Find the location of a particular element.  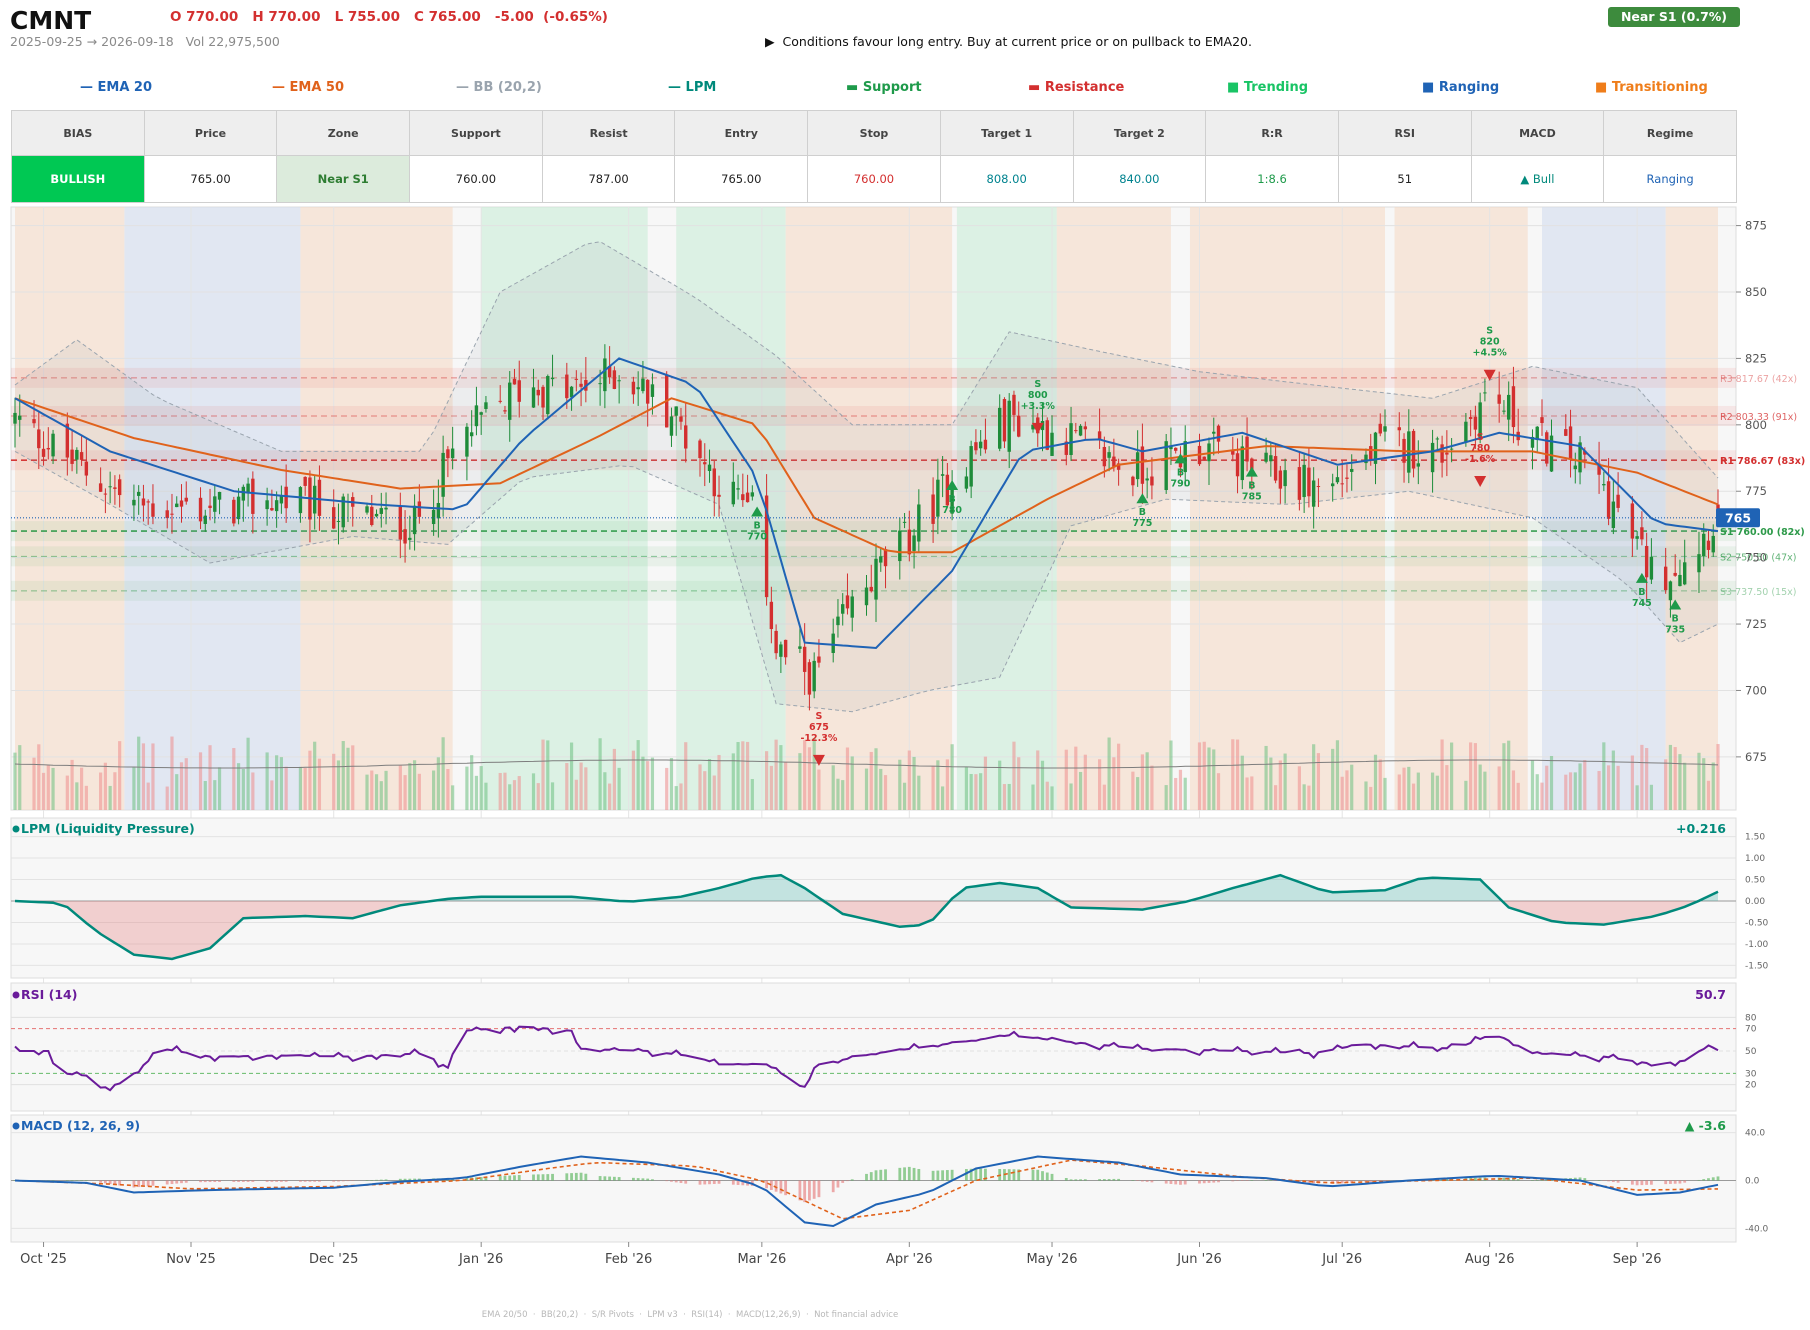

price-tick-label: 800 is located at coordinates (1756, 425).